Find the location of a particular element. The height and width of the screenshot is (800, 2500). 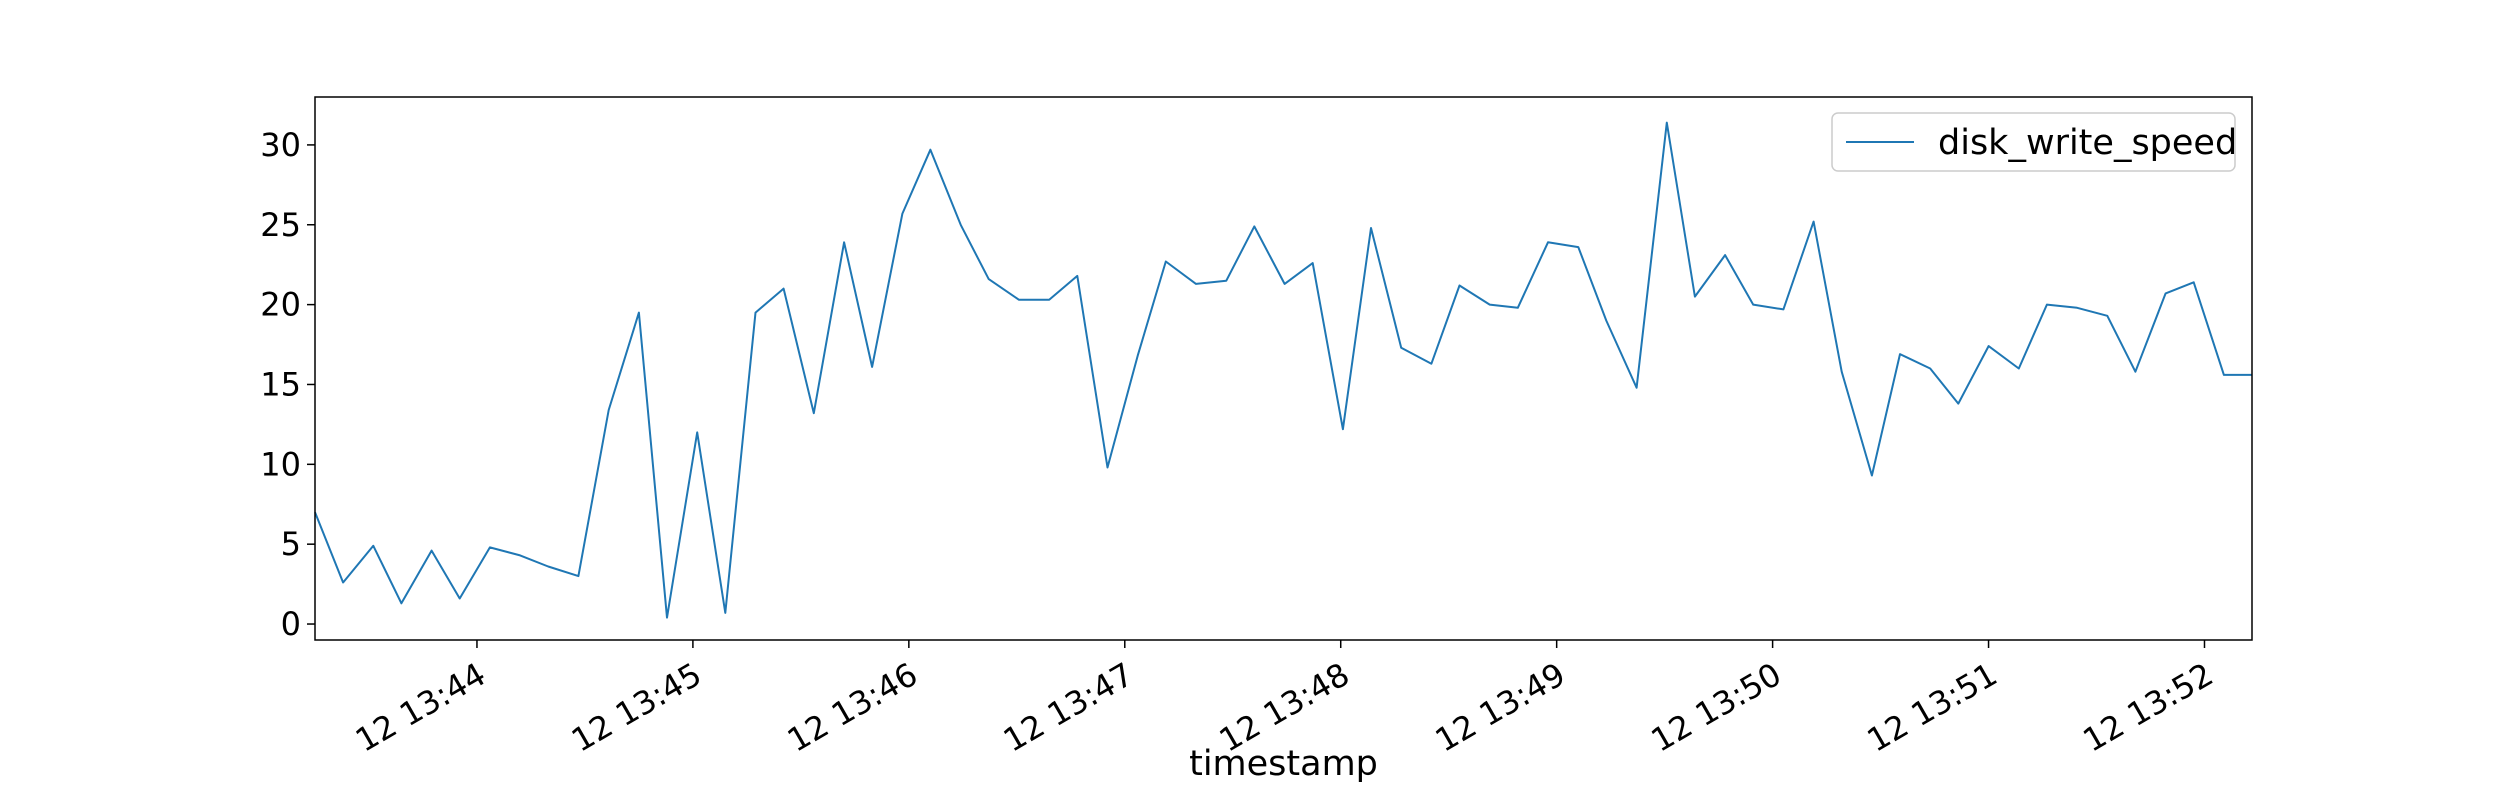

y-tick-label: 5 is located at coordinates (291, 544).